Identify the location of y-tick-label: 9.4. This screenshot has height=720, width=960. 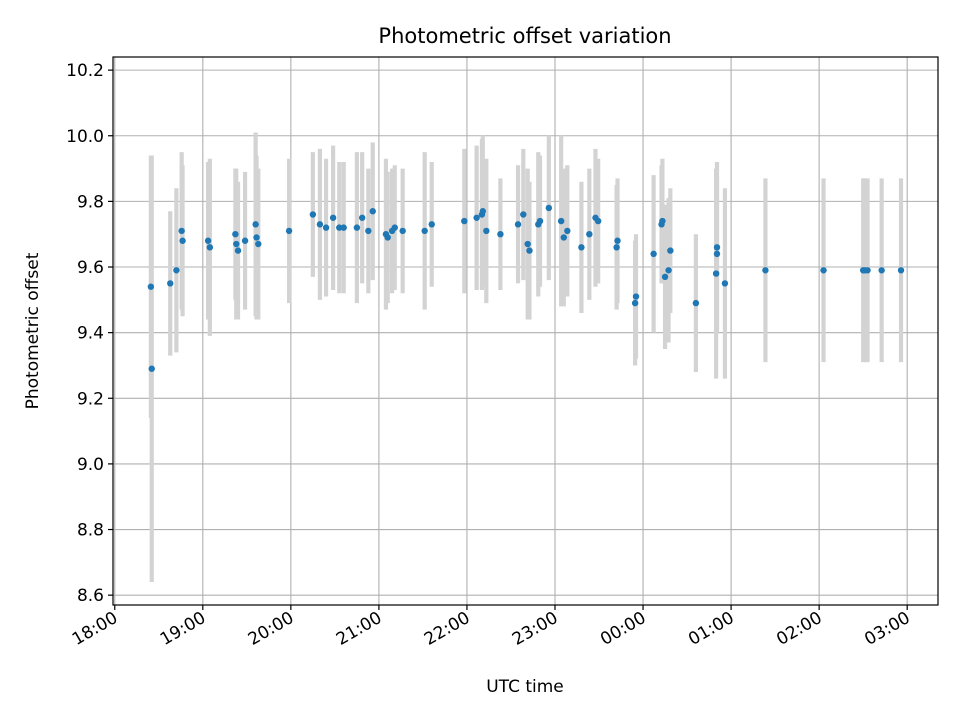
(90, 334).